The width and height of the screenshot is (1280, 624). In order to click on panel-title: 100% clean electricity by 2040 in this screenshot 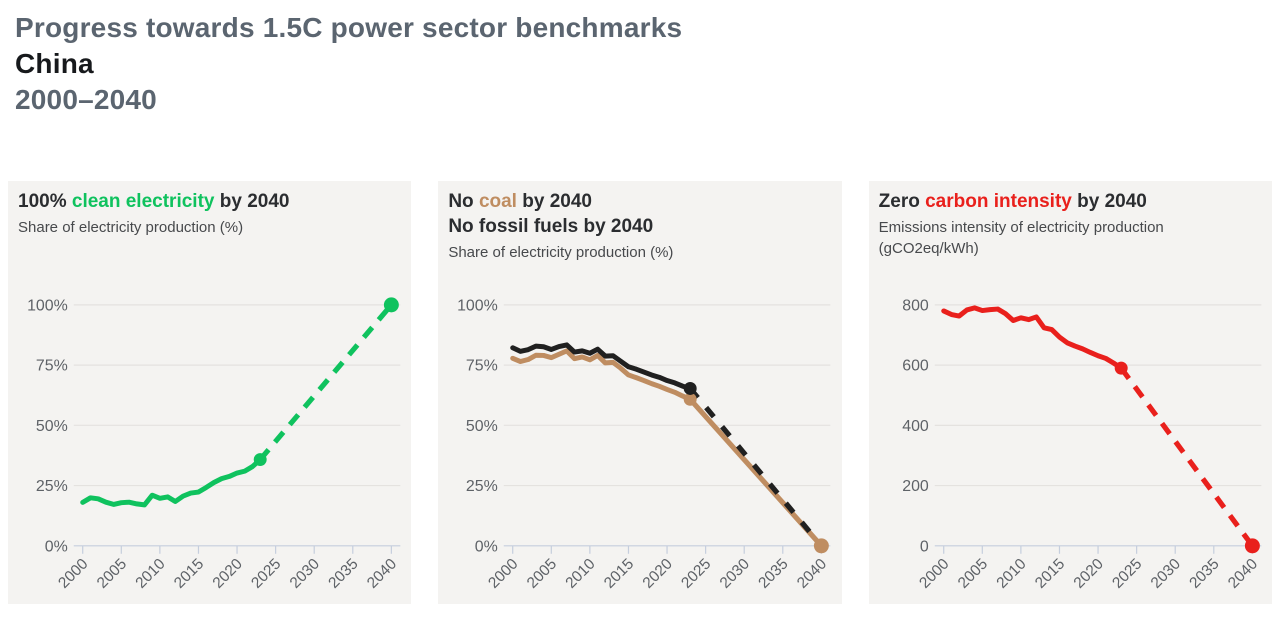, I will do `click(209, 201)`.